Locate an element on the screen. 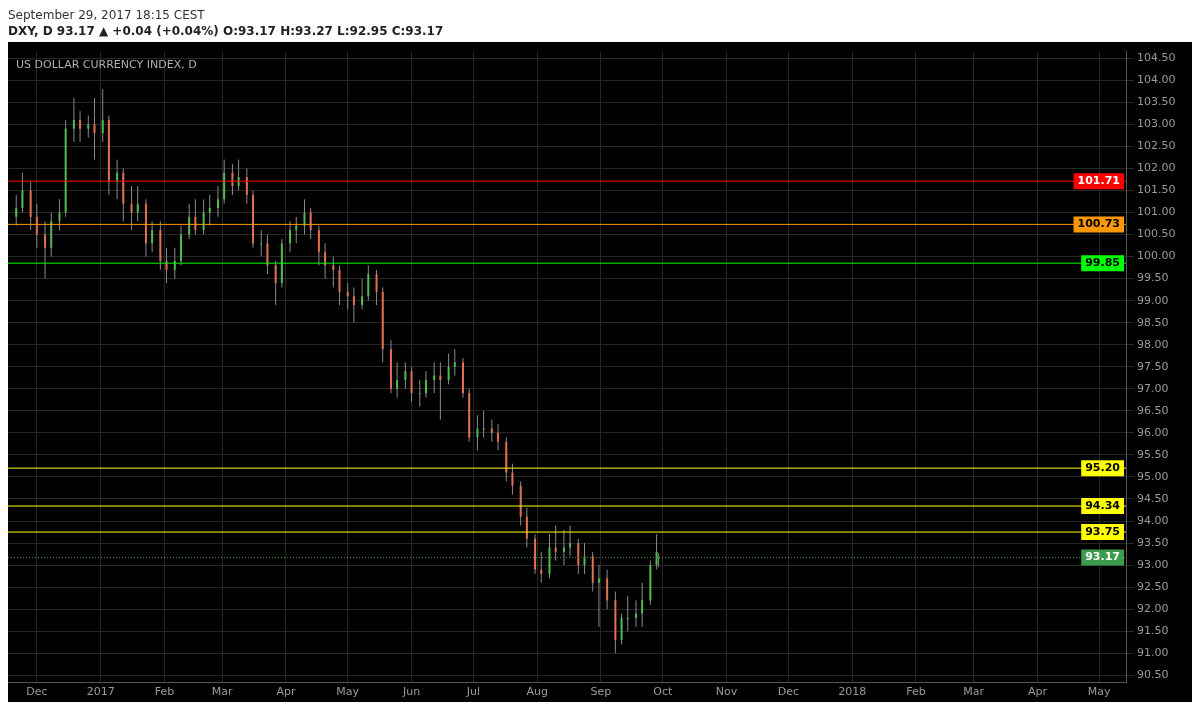  y-tick-label: 104.00 is located at coordinates (1156, 80).